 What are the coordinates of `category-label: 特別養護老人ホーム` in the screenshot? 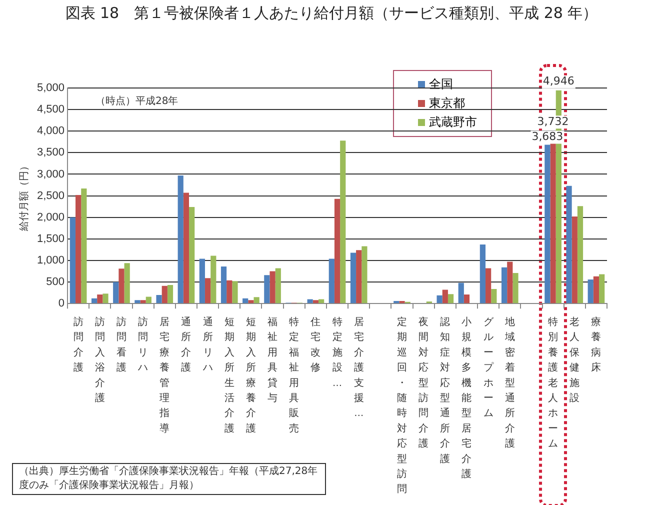 It's located at (553, 383).